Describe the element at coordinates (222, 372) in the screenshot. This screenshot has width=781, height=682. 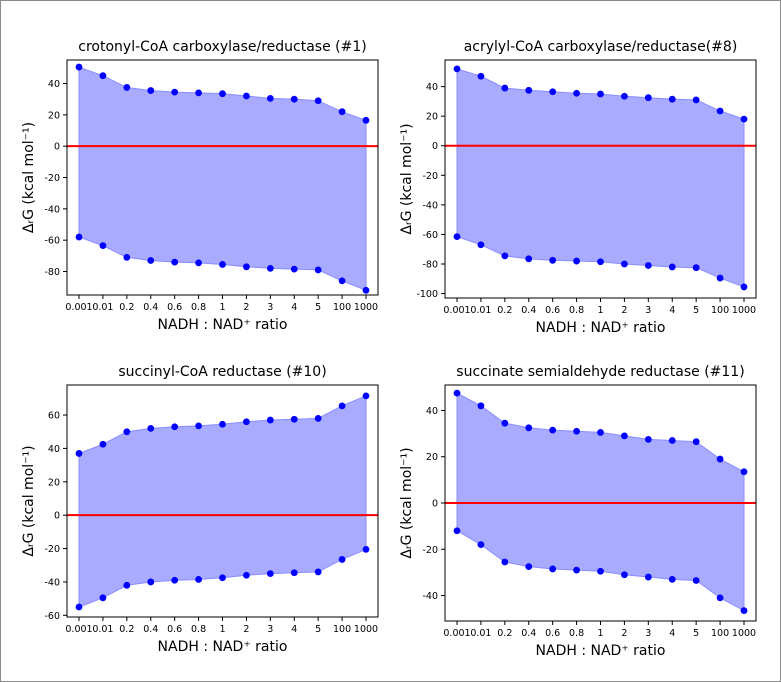
I see `chart-title: succinyl-CoA reductase (#10)` at that location.